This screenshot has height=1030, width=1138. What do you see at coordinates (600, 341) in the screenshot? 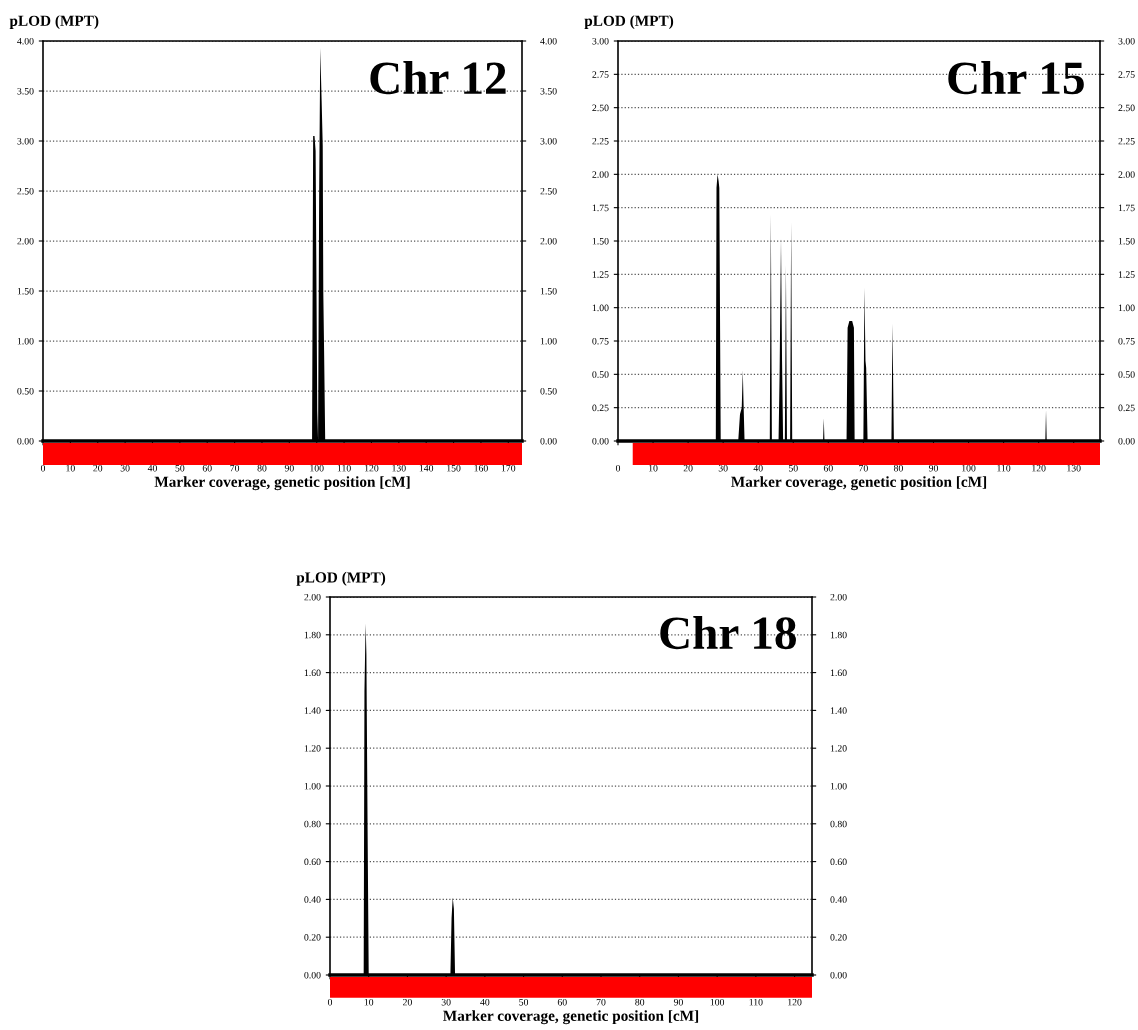
I see `y-tick-label: 0.75` at bounding box center [600, 341].